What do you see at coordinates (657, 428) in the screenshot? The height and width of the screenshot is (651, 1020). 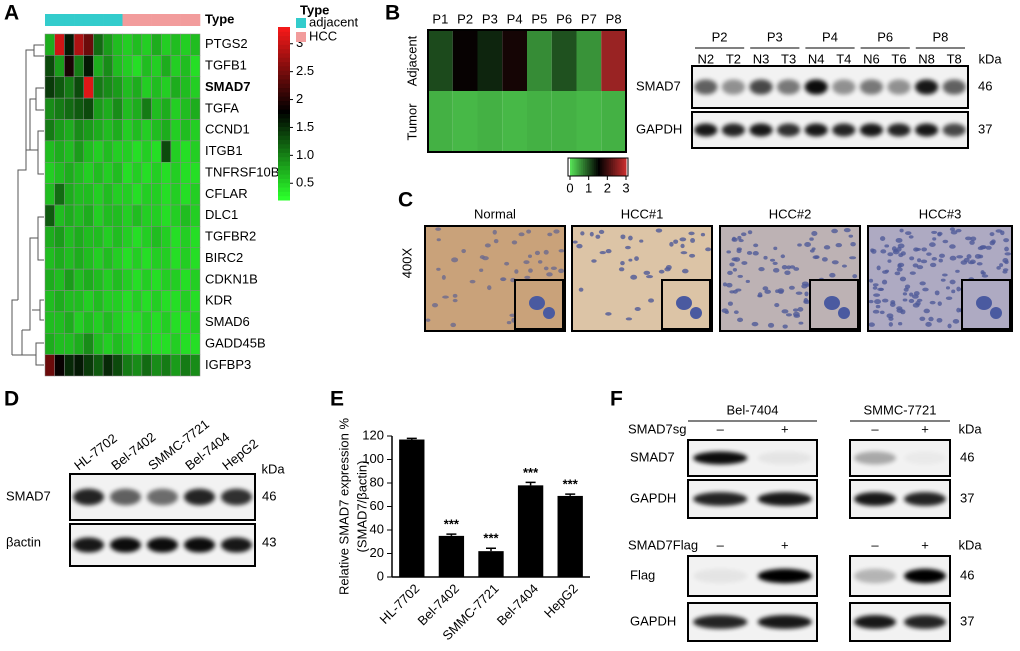 I see `treatment-label: SMAD7sg` at bounding box center [657, 428].